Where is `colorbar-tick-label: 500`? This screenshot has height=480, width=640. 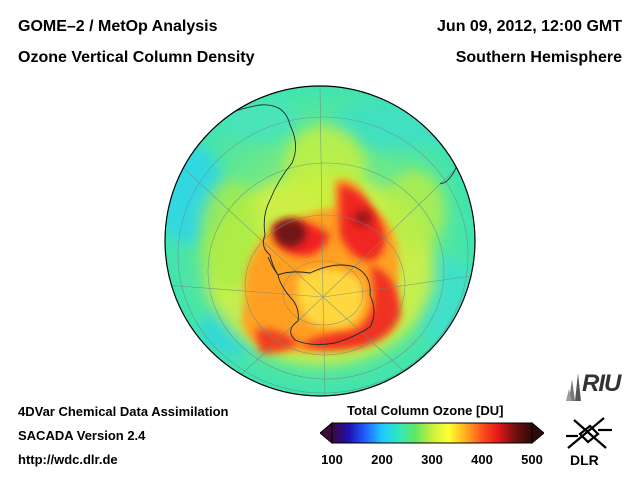
colorbar-tick-label: 500 is located at coordinates (532, 459).